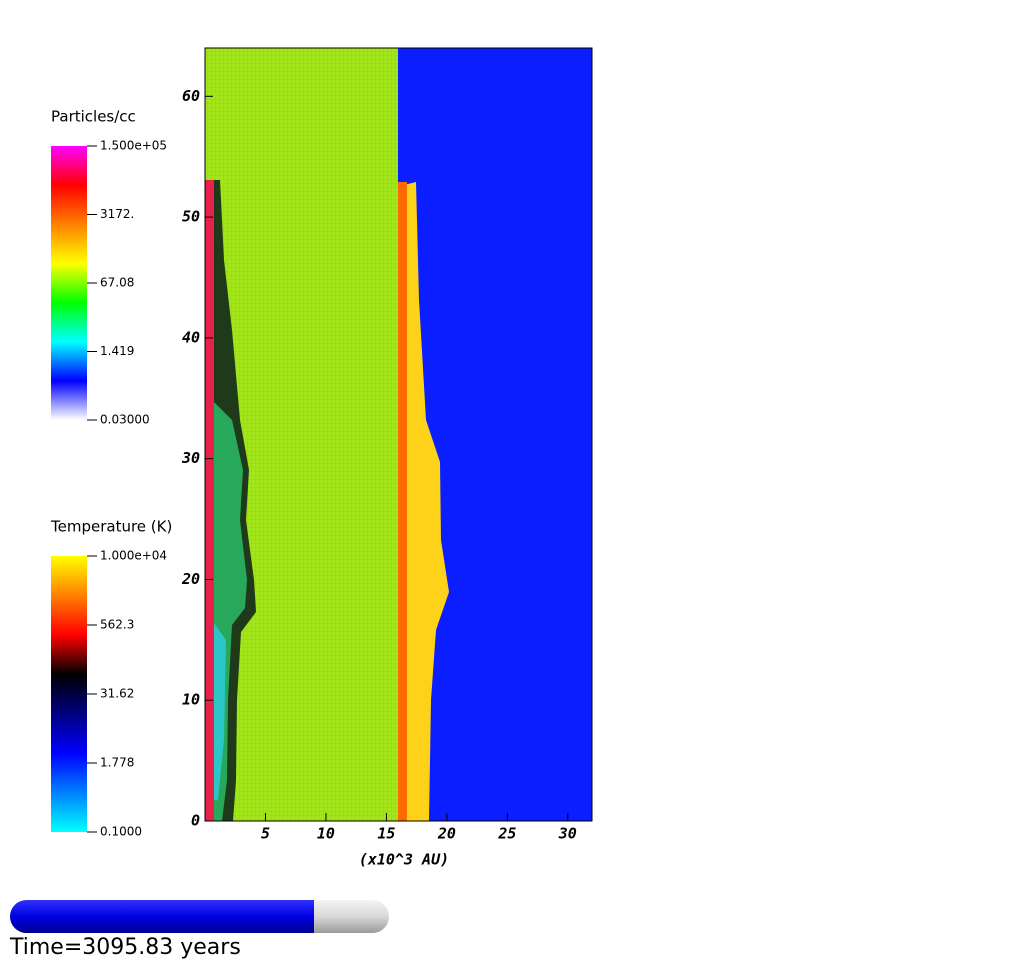  What do you see at coordinates (191, 337) in the screenshot?
I see `y-tick-label: 40` at bounding box center [191, 337].